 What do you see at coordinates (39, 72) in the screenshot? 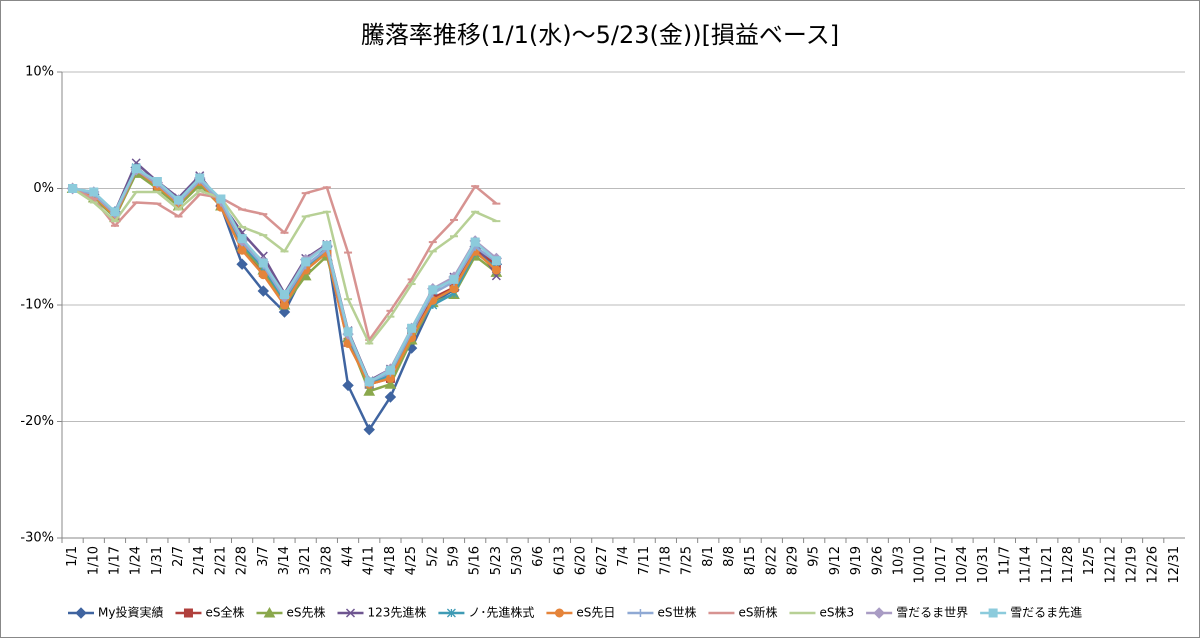
I see `y-tick-label: 10%` at bounding box center [39, 72].